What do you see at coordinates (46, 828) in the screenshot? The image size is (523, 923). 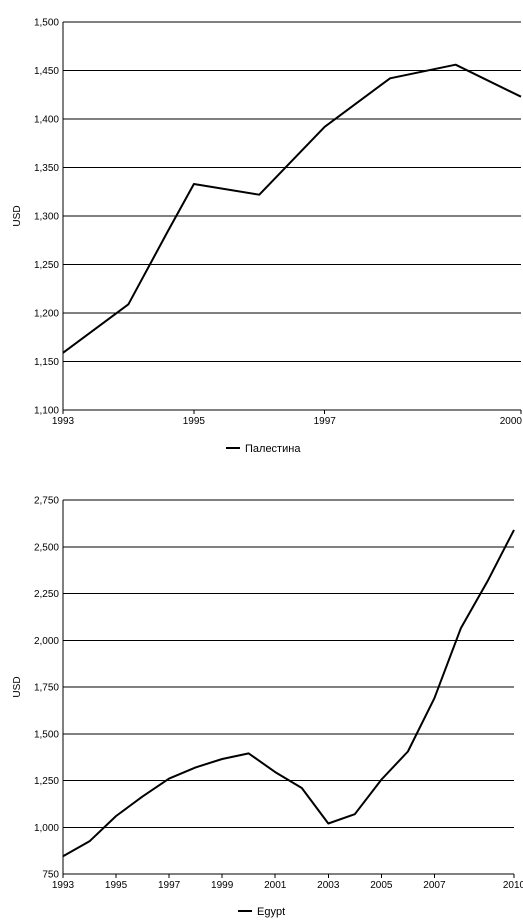 I see `y-tick-label: 1,000` at bounding box center [46, 828].